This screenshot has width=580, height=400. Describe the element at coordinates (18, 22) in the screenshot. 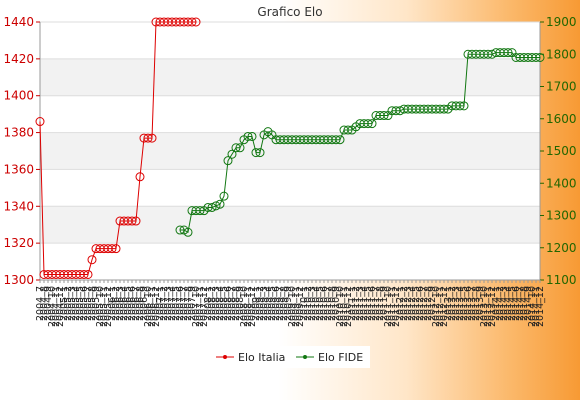

I see `left-tick-label: 1440` at that location.